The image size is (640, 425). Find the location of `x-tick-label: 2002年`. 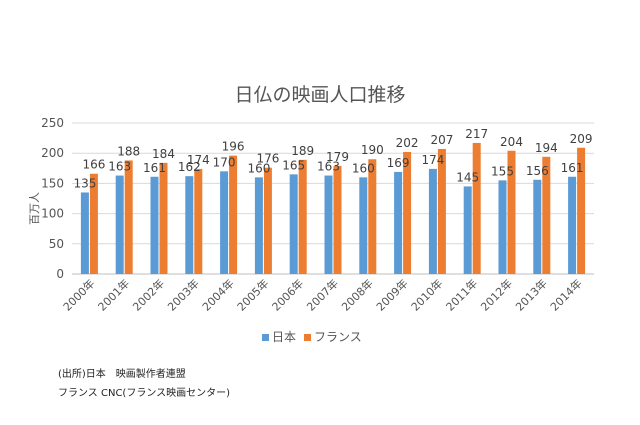

x-tick-label: 2002年 is located at coordinates (148, 294).